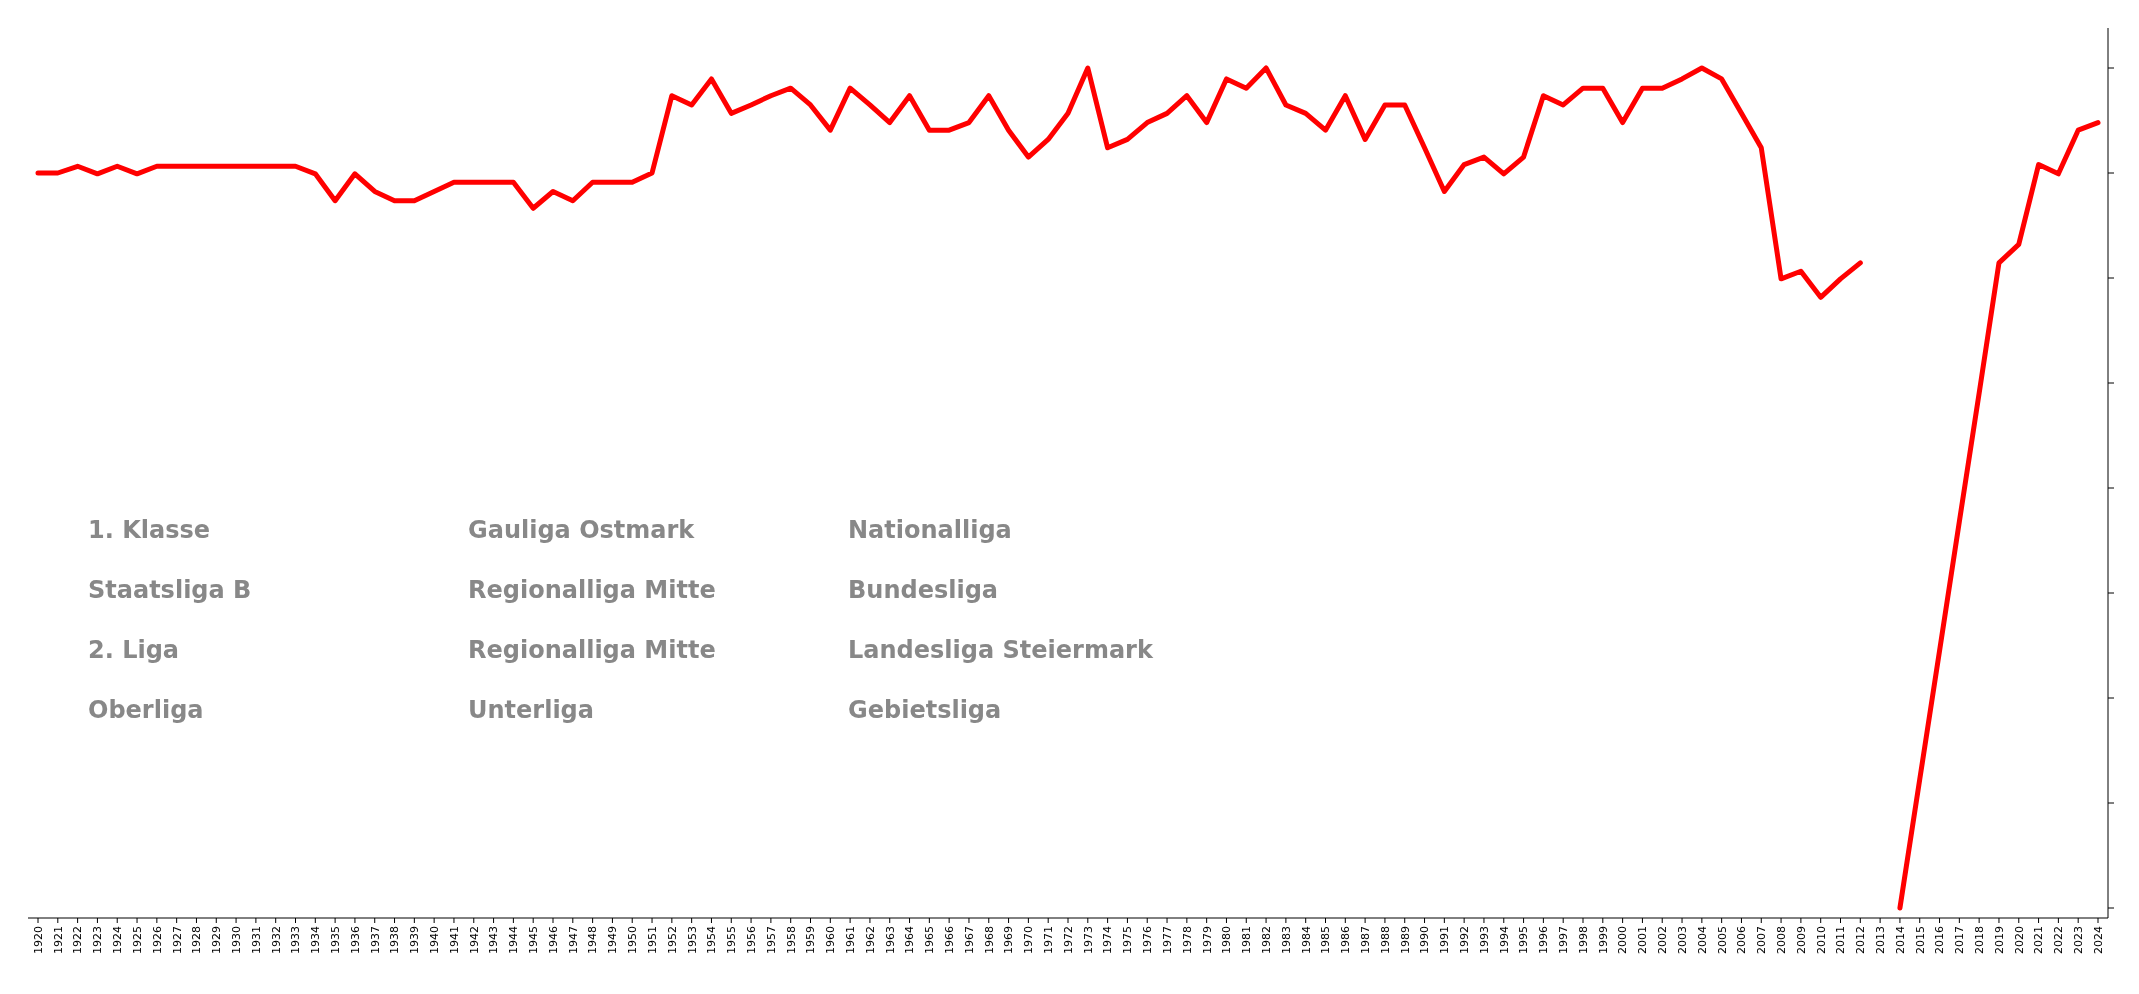  Describe the element at coordinates (494, 940) in the screenshot. I see `x-tick-label: 1943` at that location.